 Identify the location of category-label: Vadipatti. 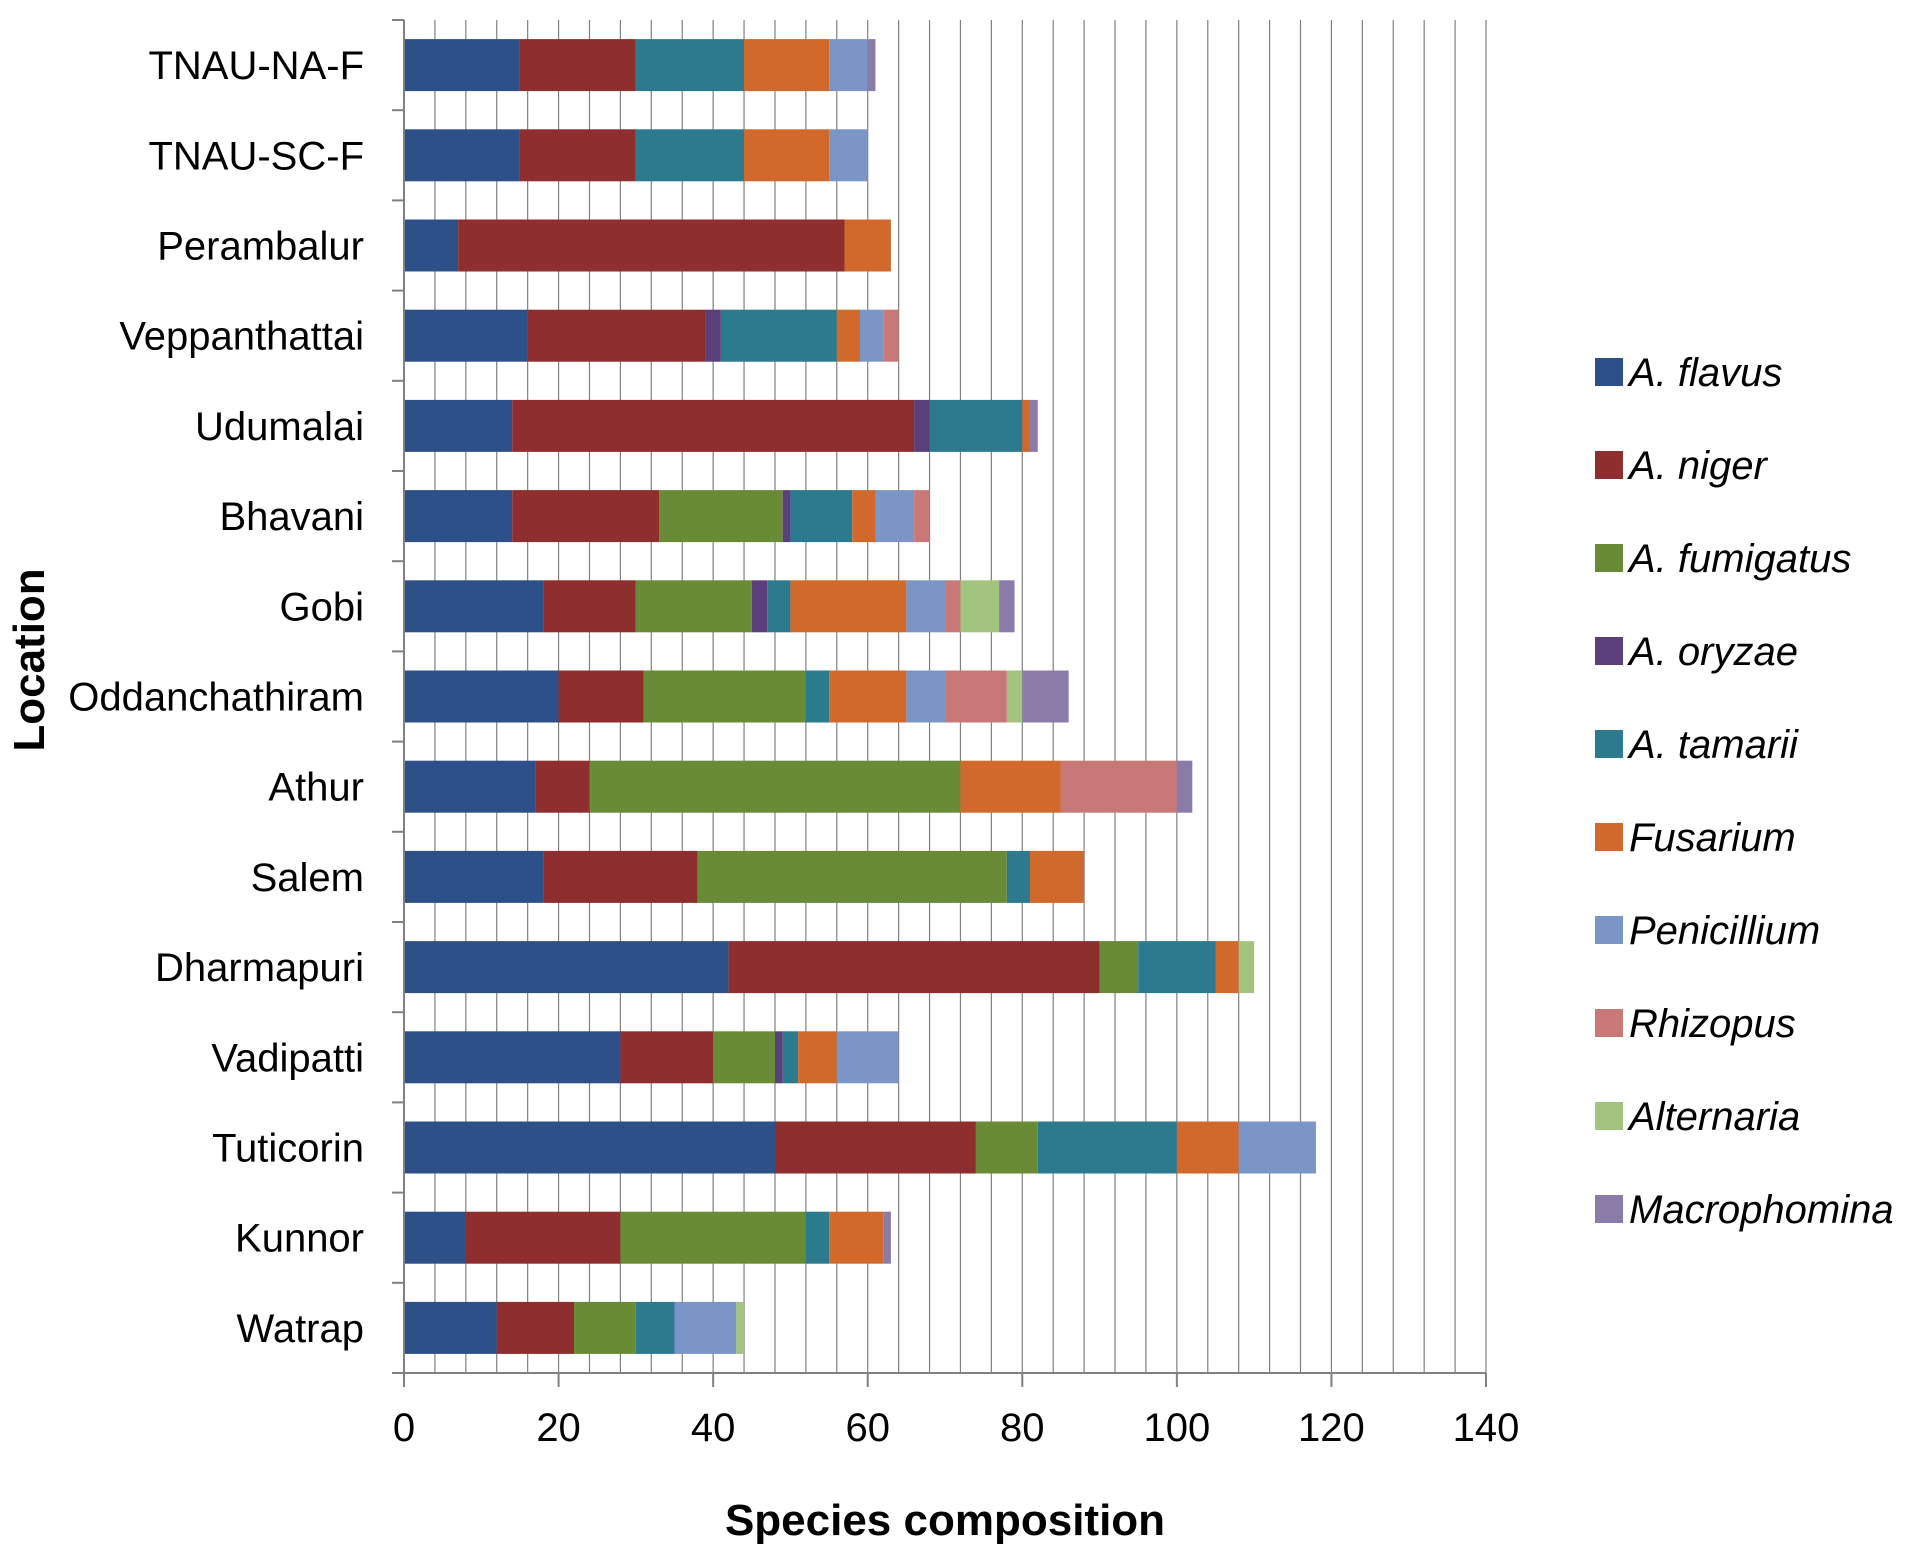
(287, 1058).